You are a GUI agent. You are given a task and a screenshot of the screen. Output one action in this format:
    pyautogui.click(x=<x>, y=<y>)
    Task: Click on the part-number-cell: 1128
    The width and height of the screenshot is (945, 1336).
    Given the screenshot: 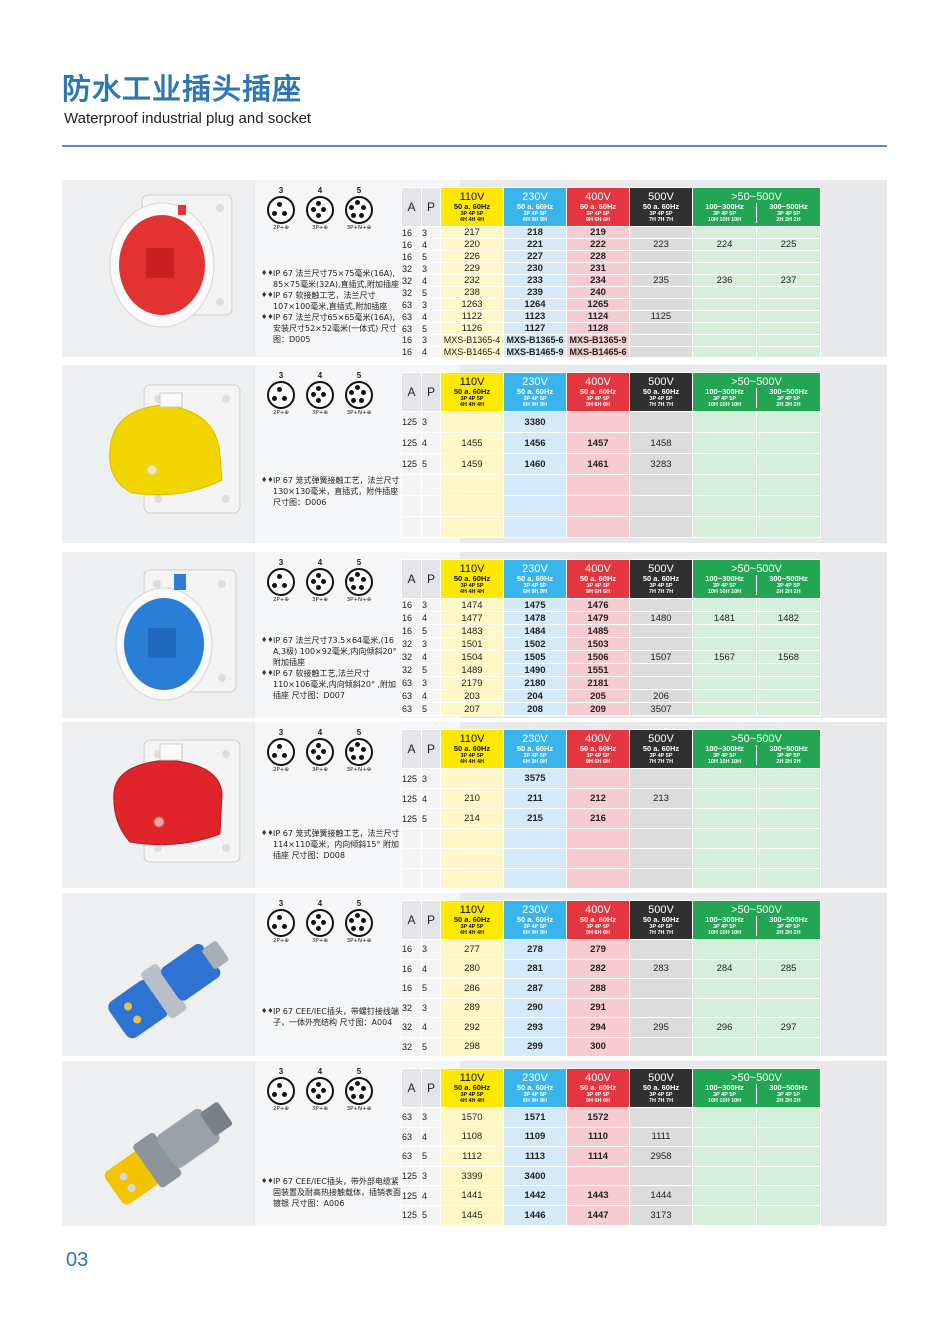 What is the action you would take?
    pyautogui.click(x=598, y=328)
    